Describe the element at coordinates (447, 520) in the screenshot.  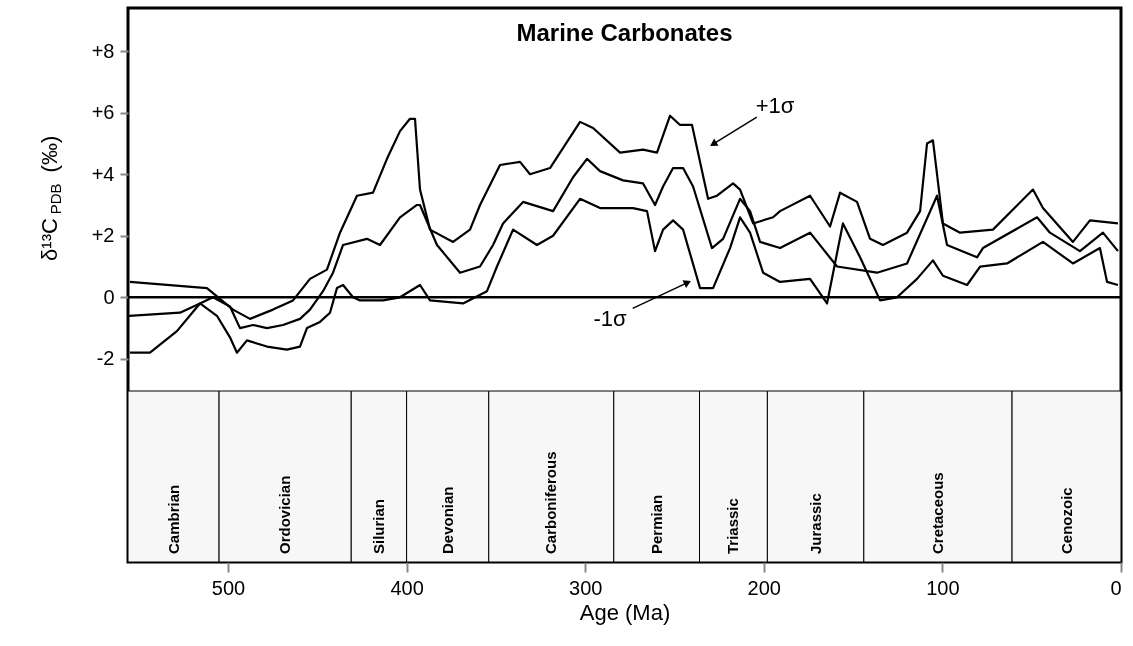
I see `band-label: Devonian` at that location.